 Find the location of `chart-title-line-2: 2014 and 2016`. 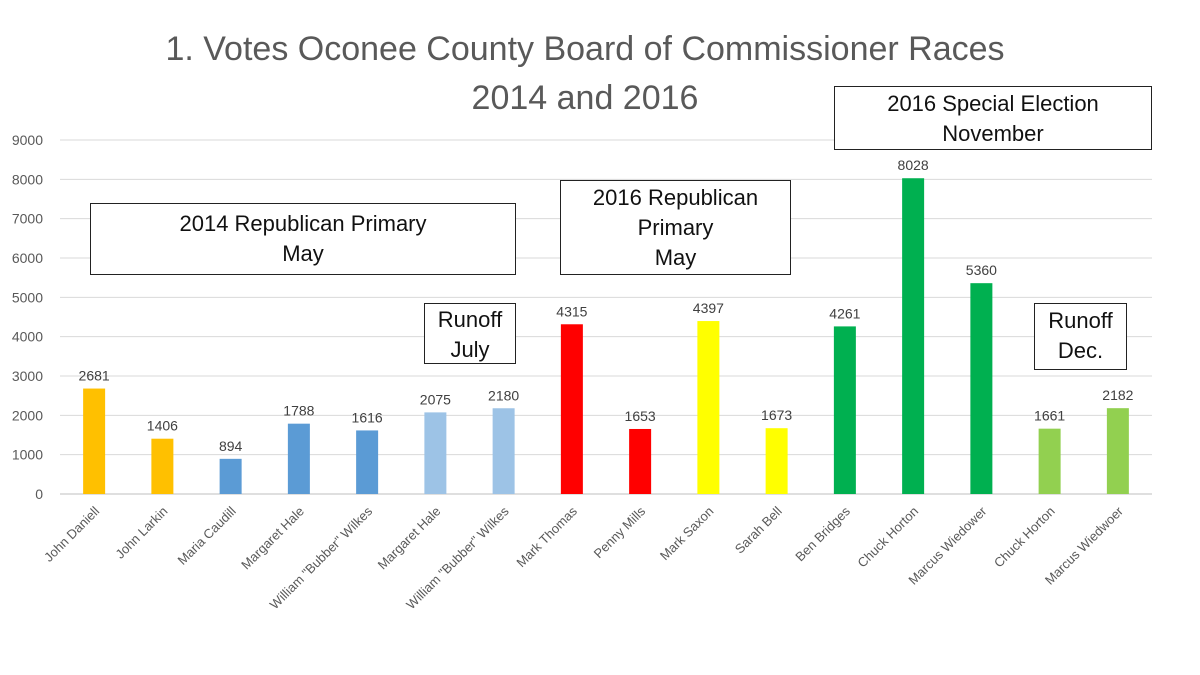

chart-title-line-2: 2014 and 2016 is located at coordinates (585, 98).